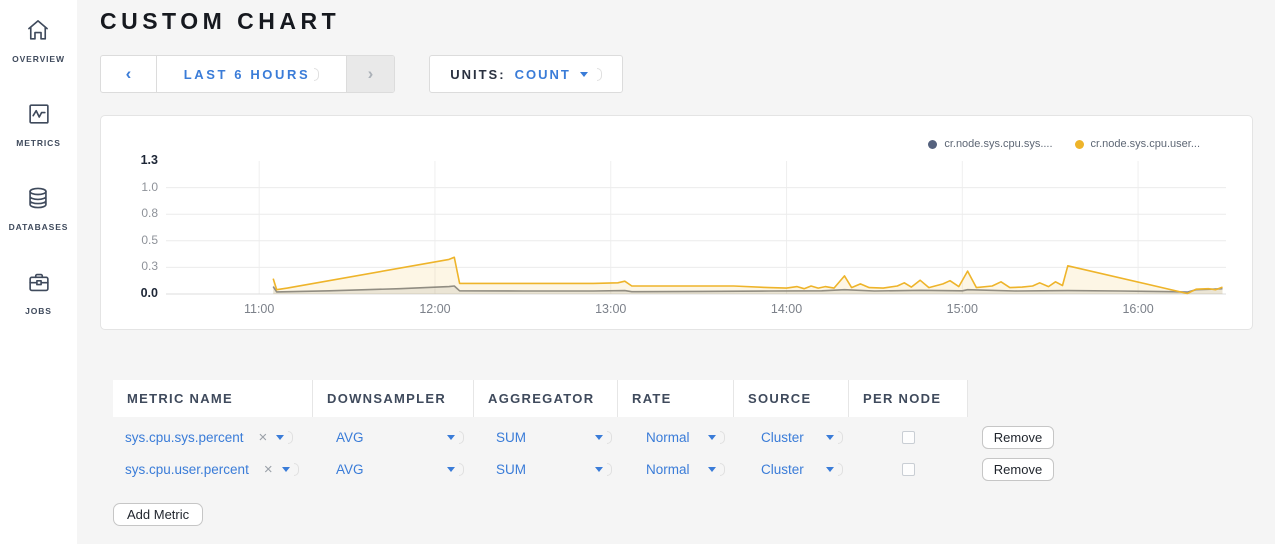 This screenshot has width=1275, height=544. Describe the element at coordinates (393, 398) in the screenshot. I see `column-header-downsampler: DOWNSAMPLER` at that location.